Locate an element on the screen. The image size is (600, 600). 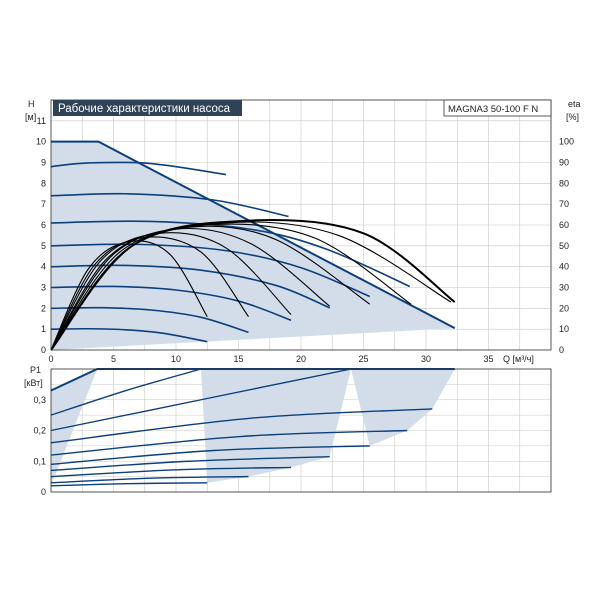
title-box is located at coordinates (147, 108).